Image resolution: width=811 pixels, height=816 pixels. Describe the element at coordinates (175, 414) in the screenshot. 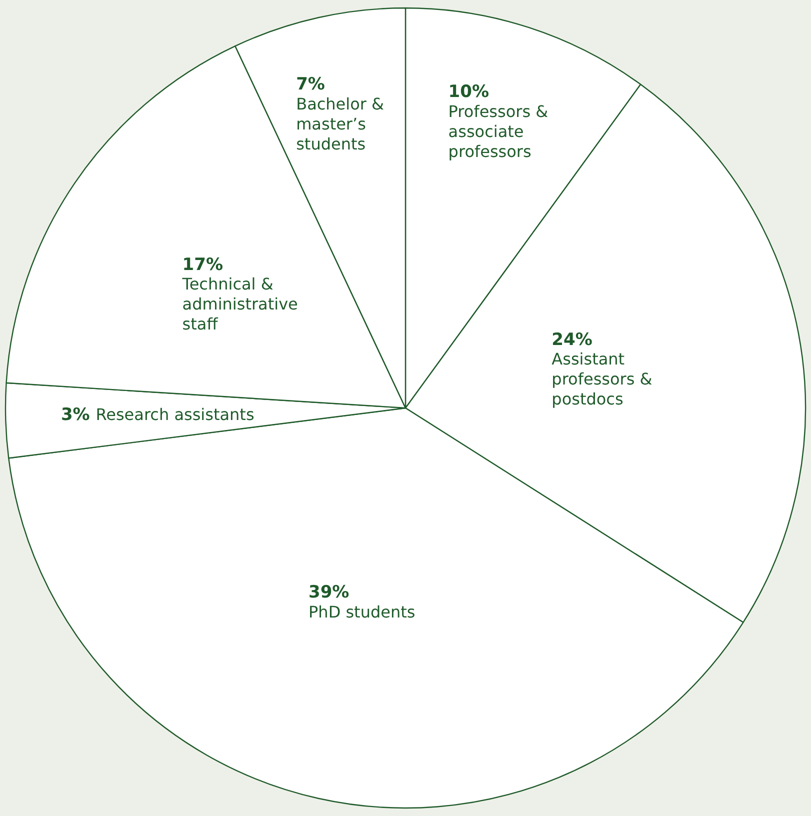

I see `slice-label: Research assistants` at that location.